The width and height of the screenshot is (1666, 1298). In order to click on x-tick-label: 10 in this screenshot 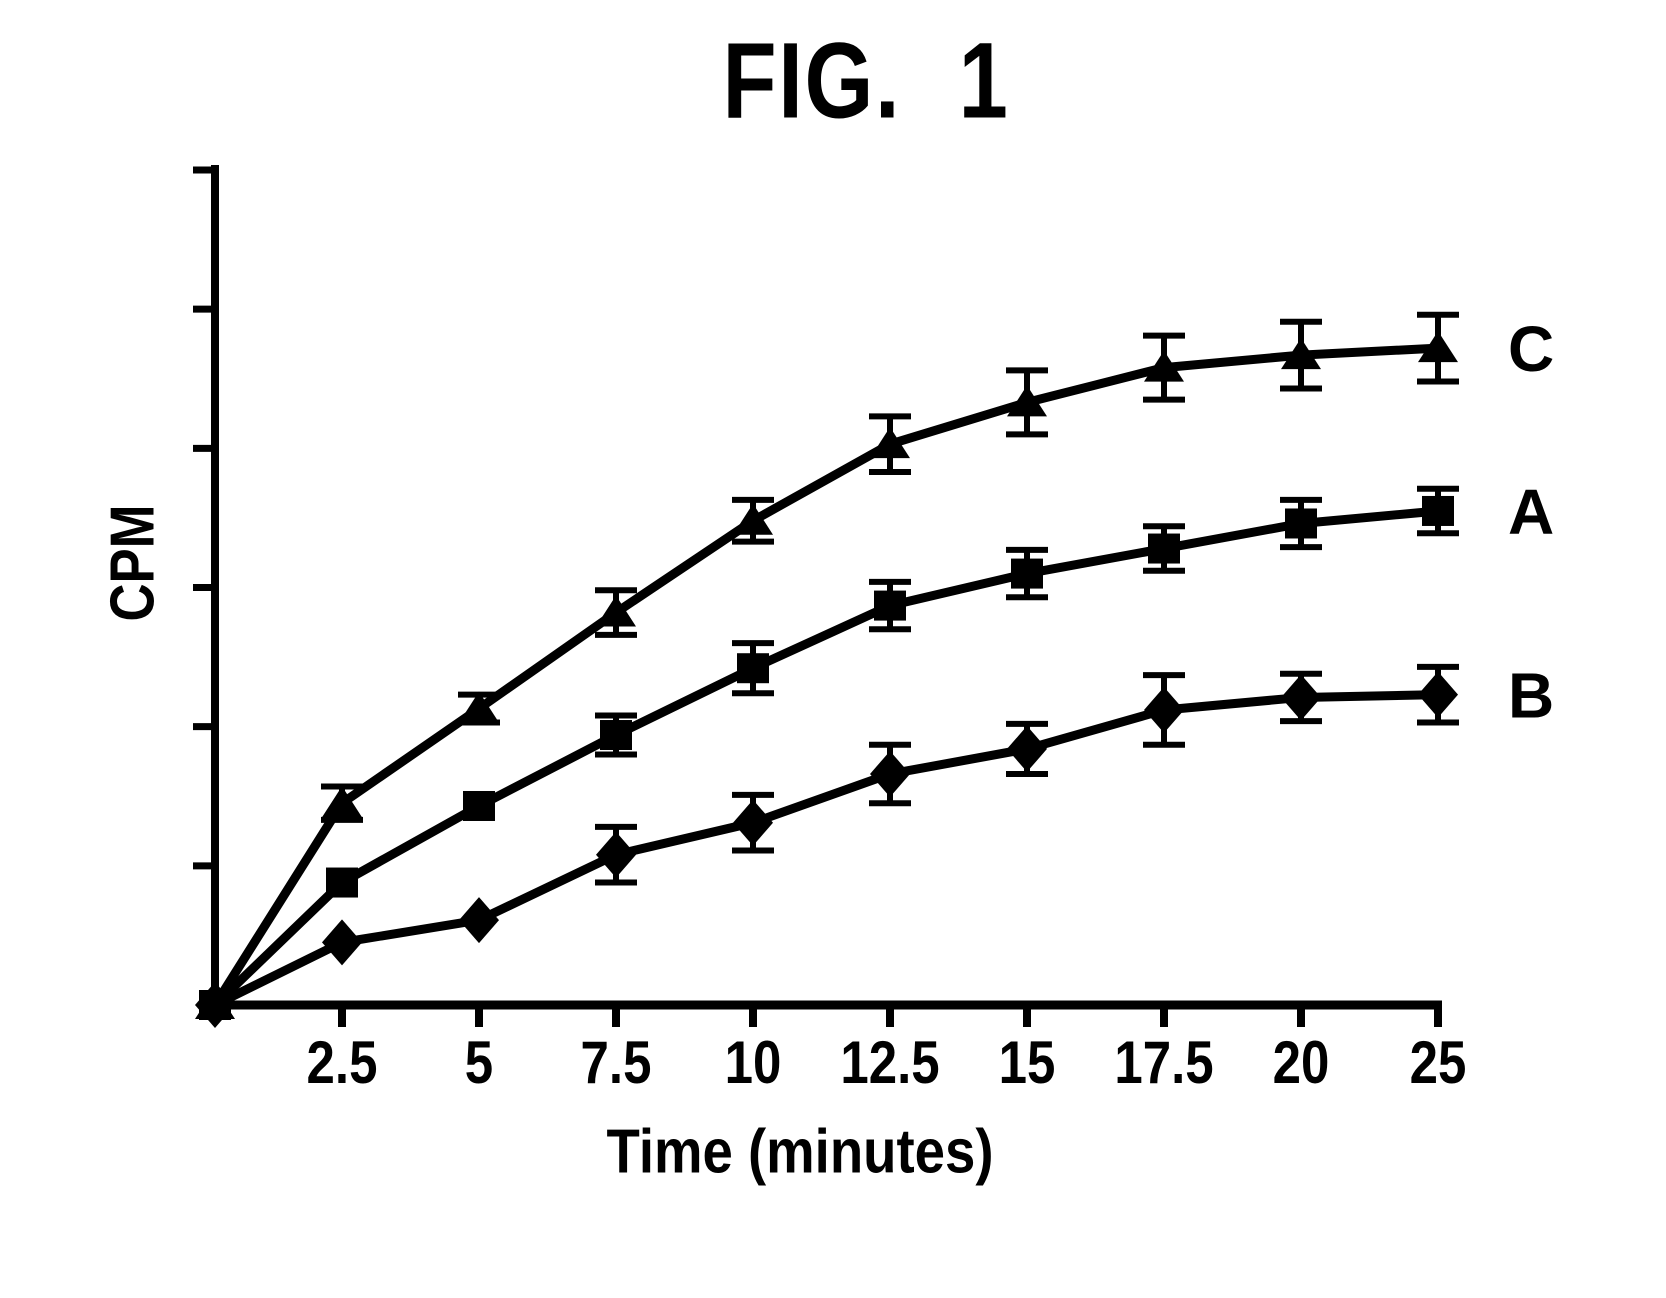, I will do `click(753, 1062)`.